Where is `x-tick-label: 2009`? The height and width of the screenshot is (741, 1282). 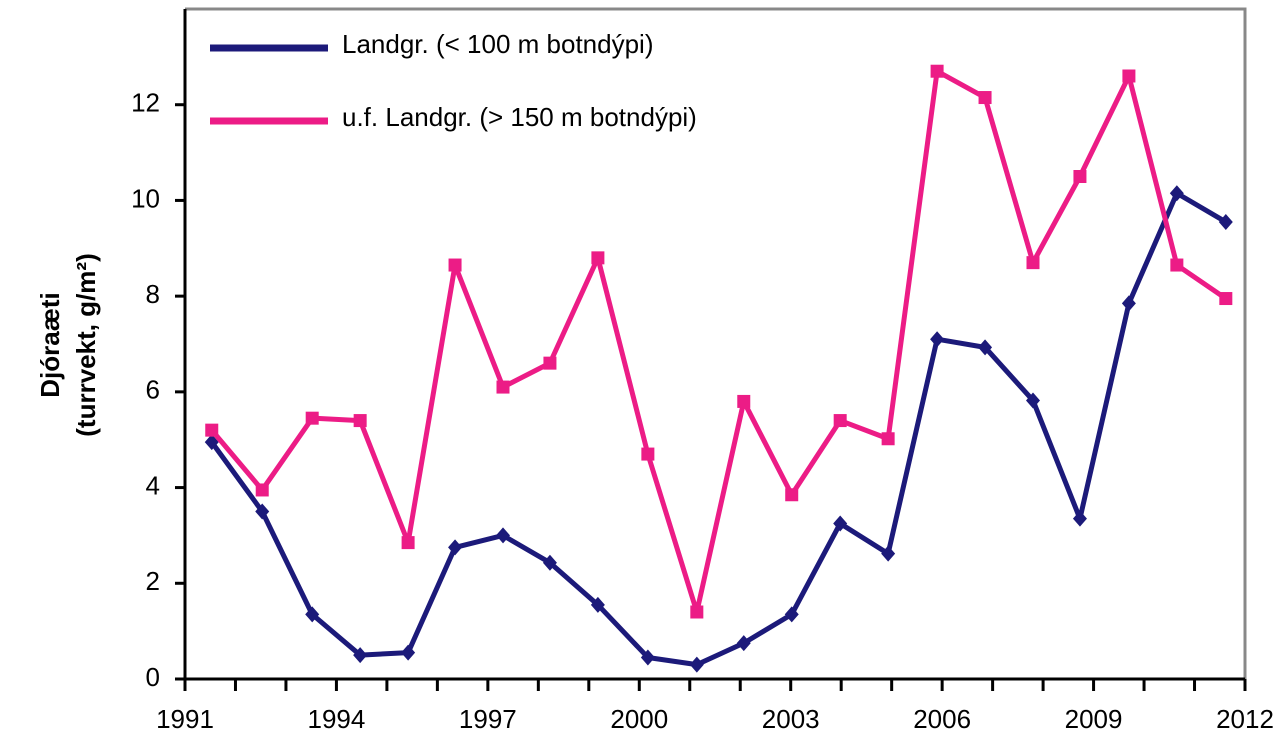 x-tick-label: 2009 is located at coordinates (1094, 719).